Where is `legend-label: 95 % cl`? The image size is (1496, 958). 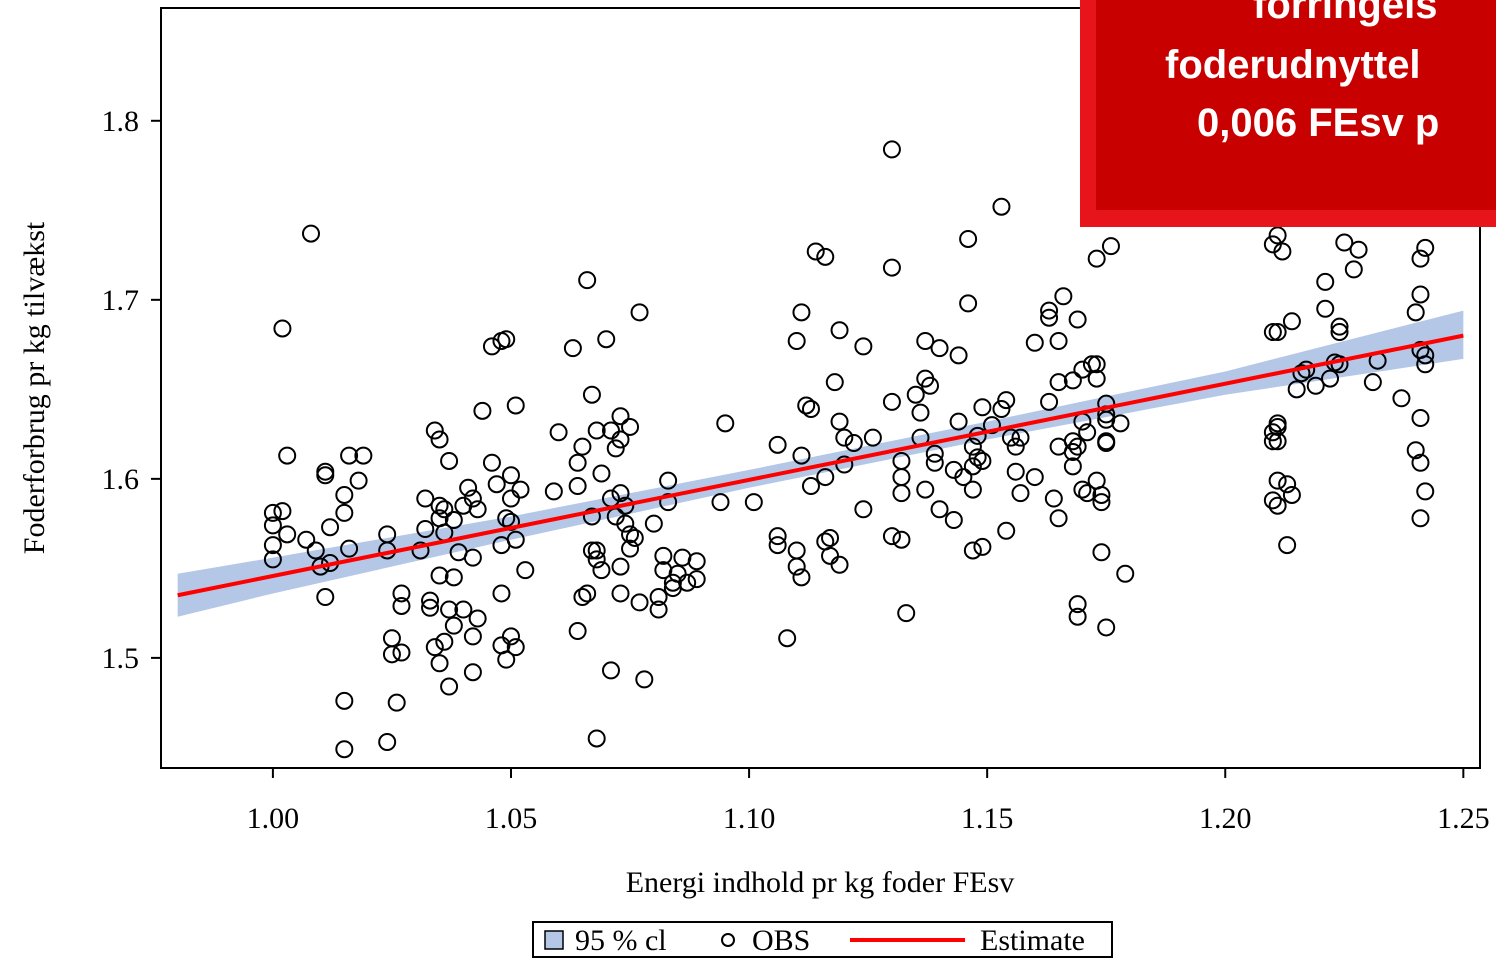 legend-label: 95 % cl is located at coordinates (621, 940).